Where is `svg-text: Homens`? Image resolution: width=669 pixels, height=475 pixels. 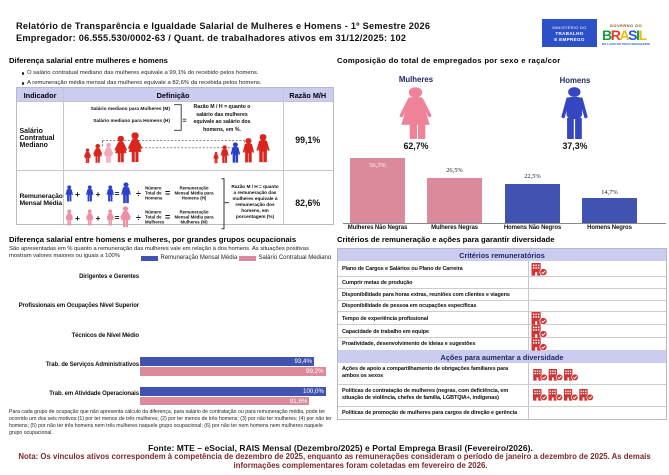
svg-text: Homens is located at coordinates (154, 197).